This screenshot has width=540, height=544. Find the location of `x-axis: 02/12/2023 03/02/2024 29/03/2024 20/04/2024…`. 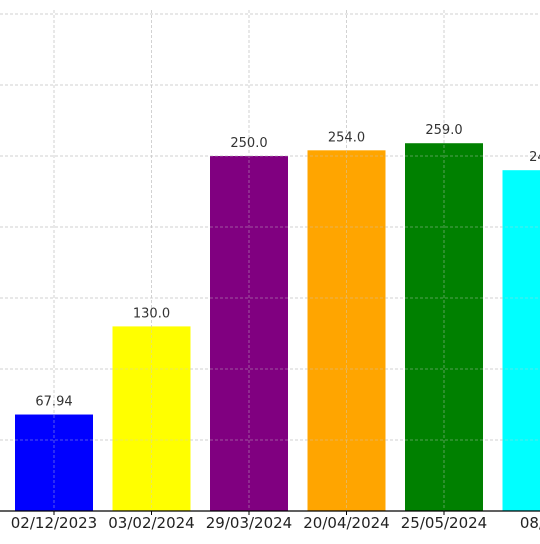

x-axis: 02/12/2023 03/02/2024 29/03/2024 20/04/2024… is located at coordinates (270, 521).